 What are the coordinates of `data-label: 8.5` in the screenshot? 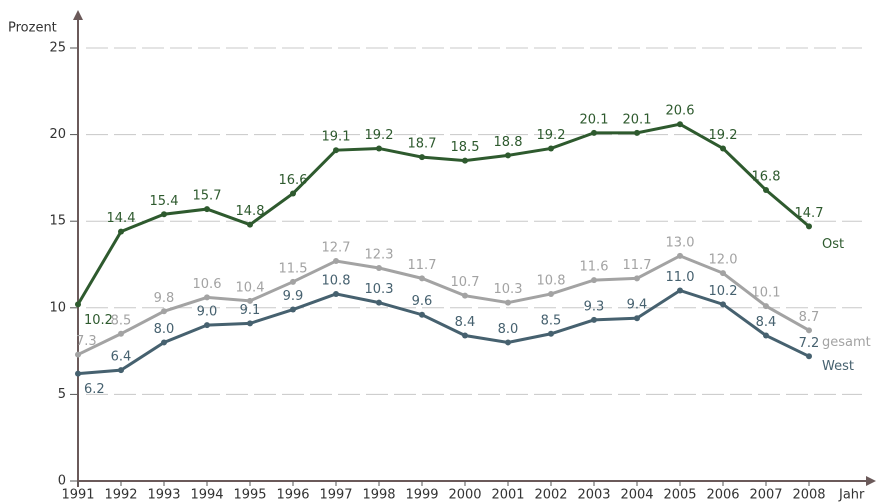 It's located at (551, 320).